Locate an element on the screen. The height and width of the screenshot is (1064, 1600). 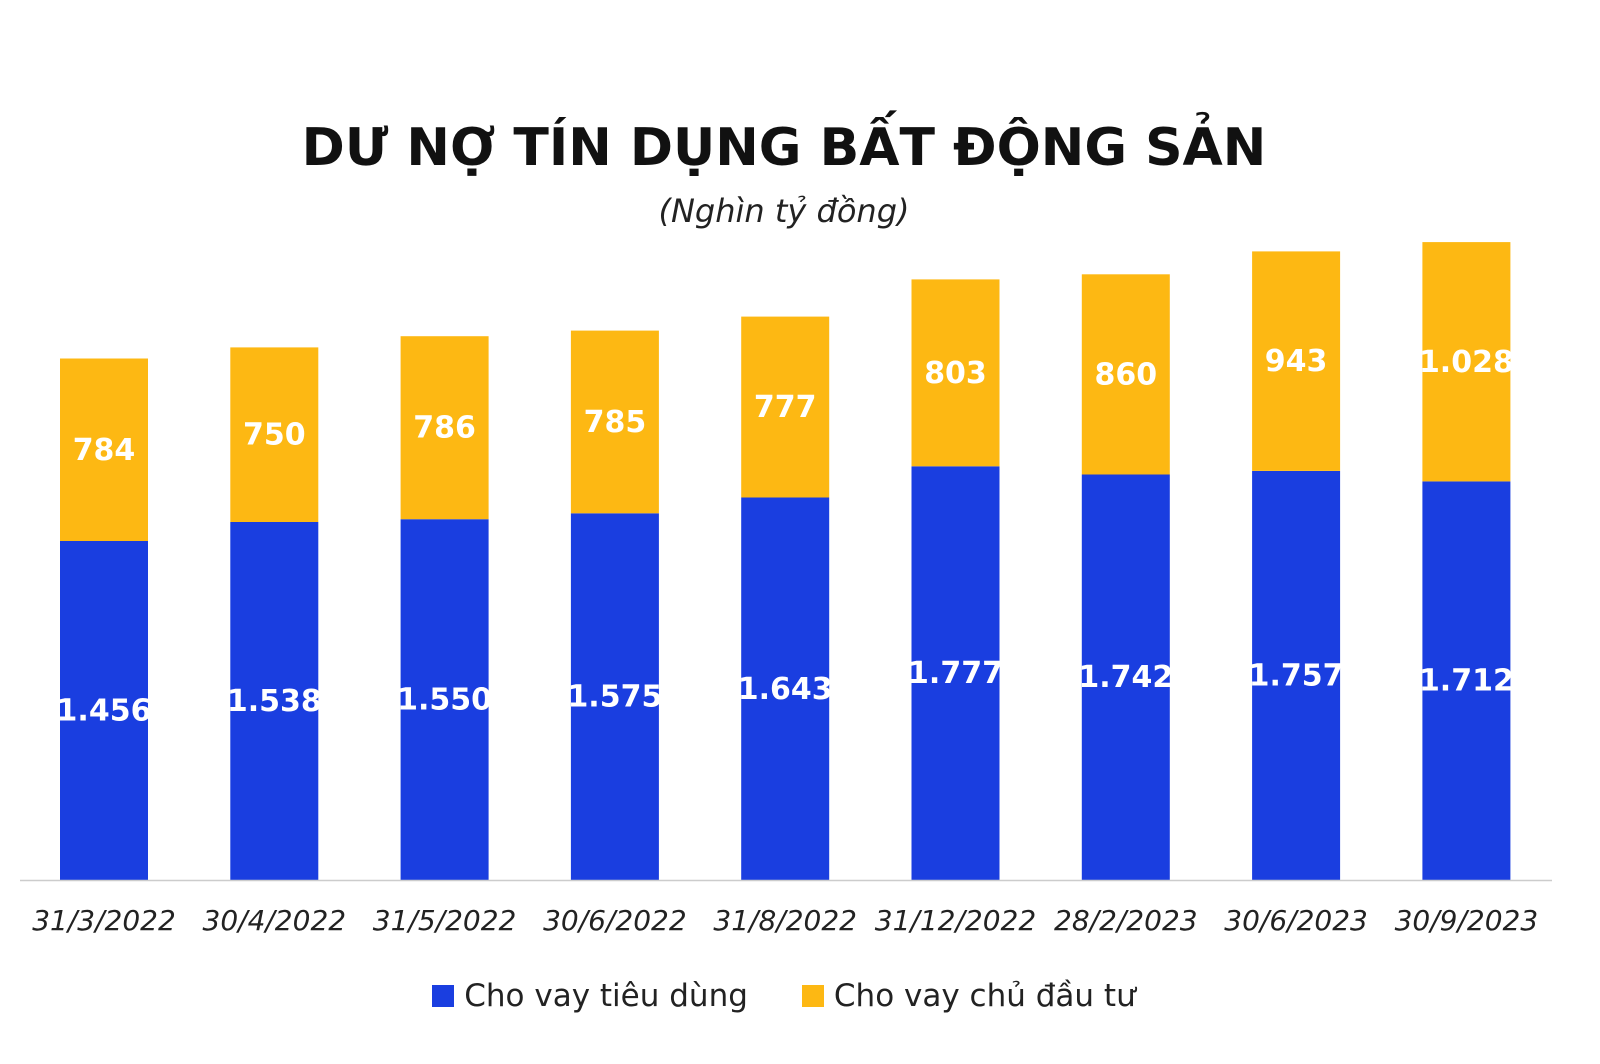
data-label-developer-7: 860 is located at coordinates (1125, 374).